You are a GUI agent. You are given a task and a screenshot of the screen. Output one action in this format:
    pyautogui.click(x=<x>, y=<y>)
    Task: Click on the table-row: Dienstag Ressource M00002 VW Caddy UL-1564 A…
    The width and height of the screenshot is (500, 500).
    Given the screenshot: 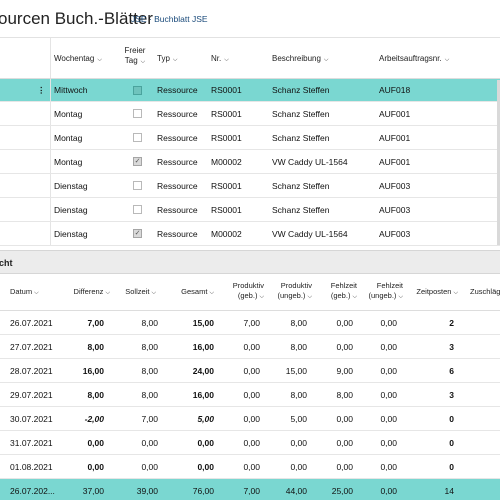 What is the action you would take?
    pyautogui.click(x=250, y=234)
    